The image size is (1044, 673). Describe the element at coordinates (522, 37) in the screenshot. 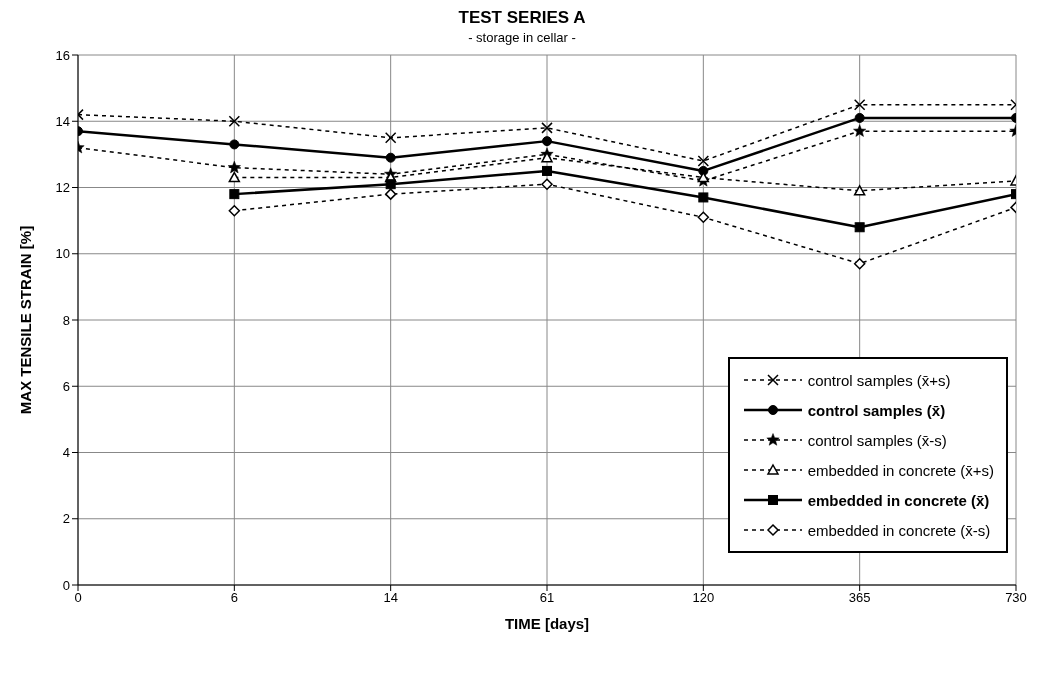

I see `chart-subtitle: - storage in cellar -` at that location.